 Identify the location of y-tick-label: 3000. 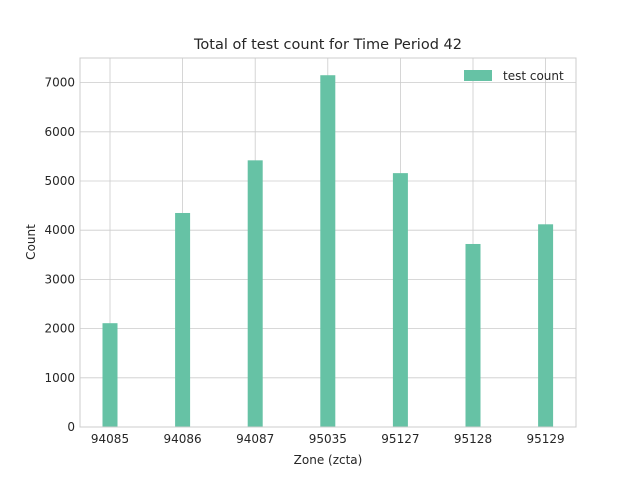
(59, 279).